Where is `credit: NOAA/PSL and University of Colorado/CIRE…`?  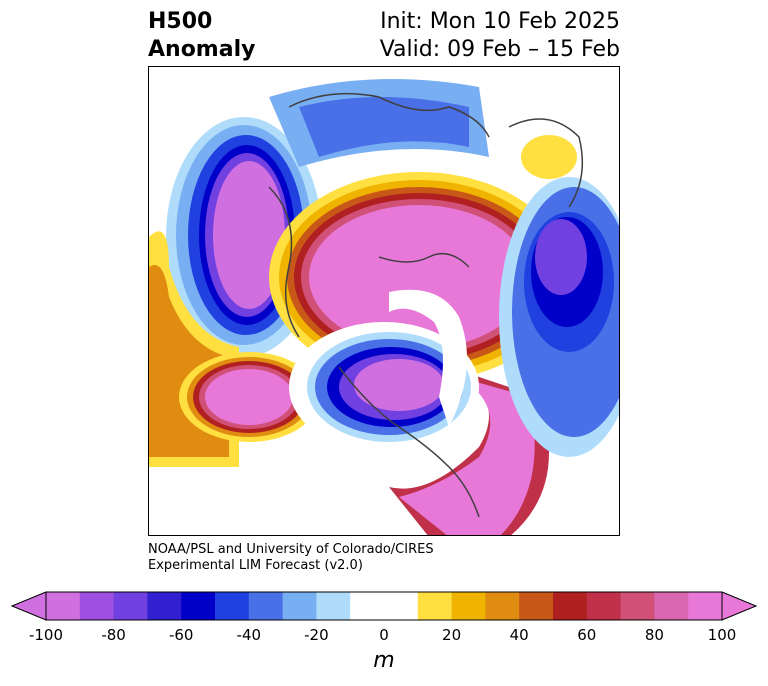
credit: NOAA/PSL and University of Colorado/CIRE… is located at coordinates (291, 558).